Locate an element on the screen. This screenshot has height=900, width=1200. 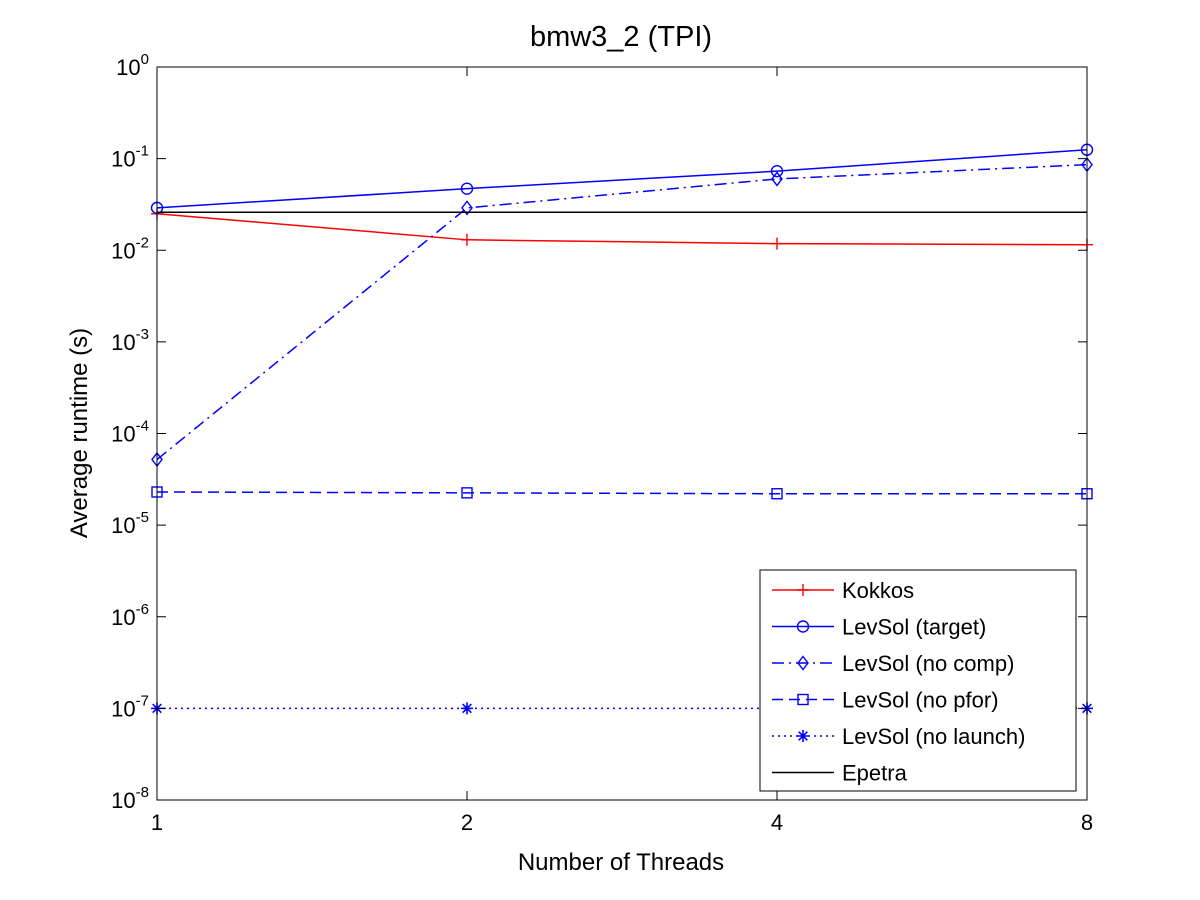
x-tick-label-3: 8 is located at coordinates (1087, 822).